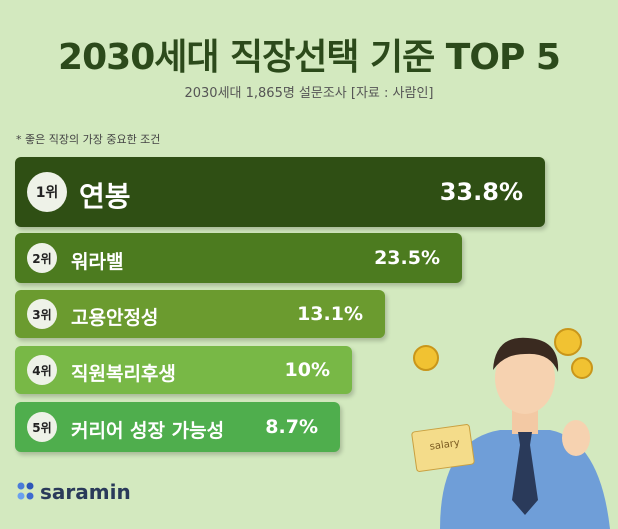  What do you see at coordinates (200, 314) in the screenshot?
I see `rank-bar: 3위 고용안정성 13.1%` at bounding box center [200, 314].